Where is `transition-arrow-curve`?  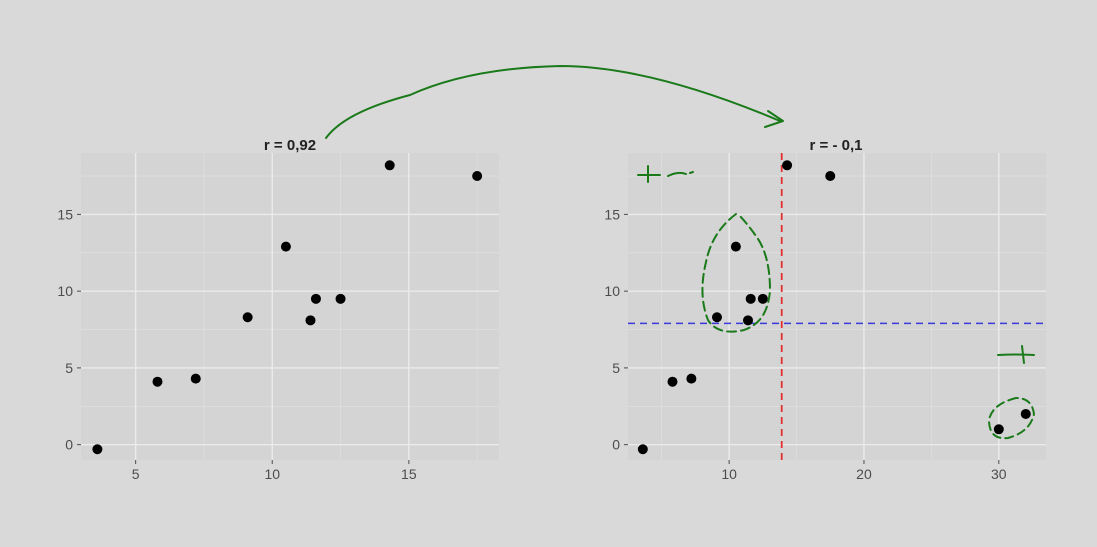 transition-arrow-curve is located at coordinates (553, 102).